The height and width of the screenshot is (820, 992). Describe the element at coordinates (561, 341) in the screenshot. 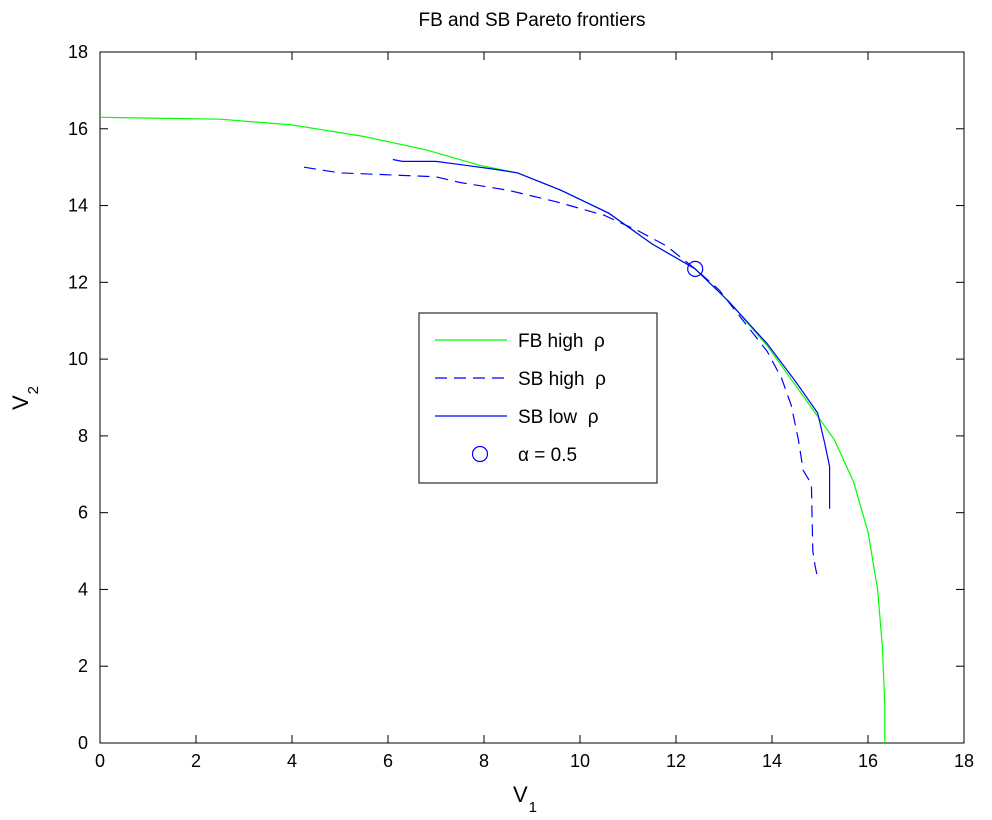

I see `legend-label-fb-high: FB high ρ` at that location.